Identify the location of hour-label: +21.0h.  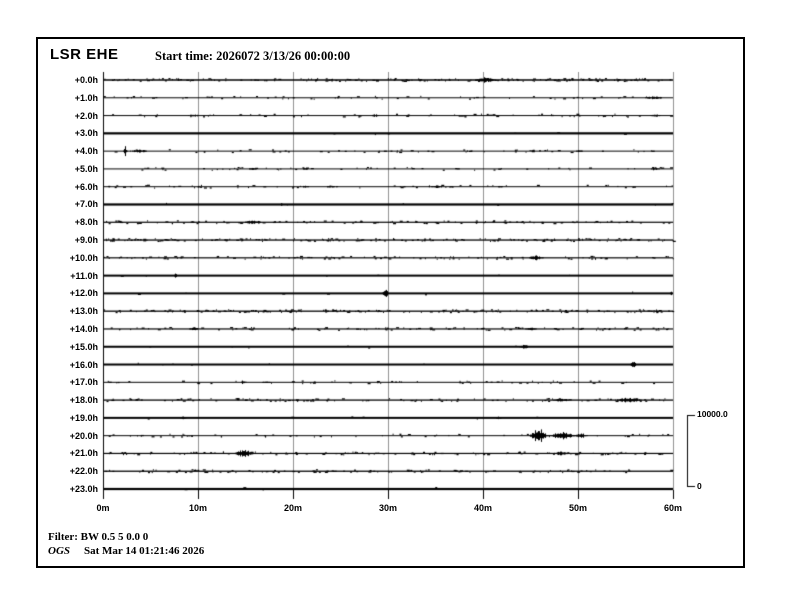
(83, 453).